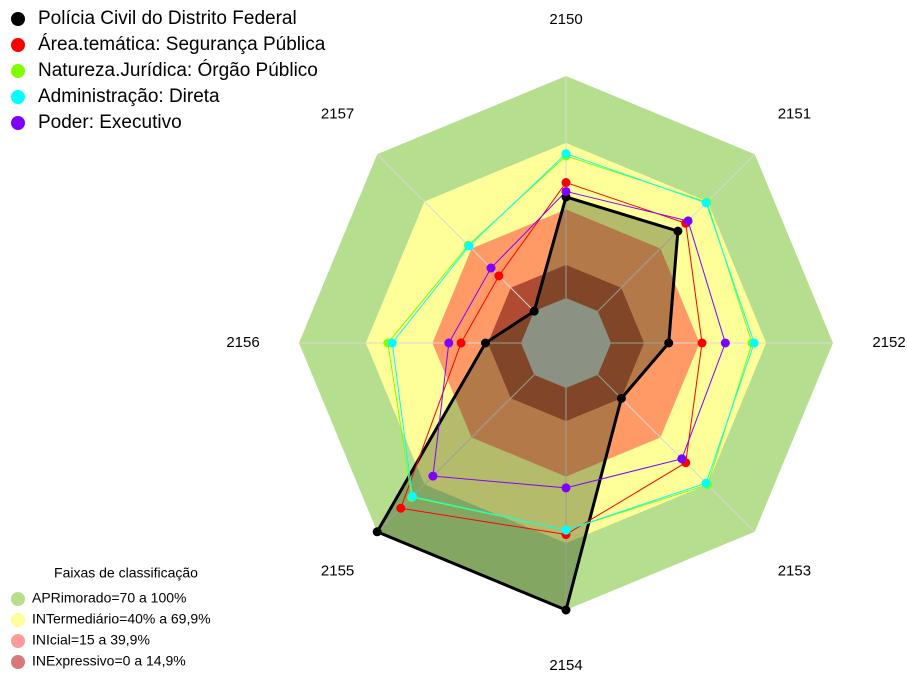  Describe the element at coordinates (242, 342) in the screenshot. I see `axis-label: 2156` at that location.